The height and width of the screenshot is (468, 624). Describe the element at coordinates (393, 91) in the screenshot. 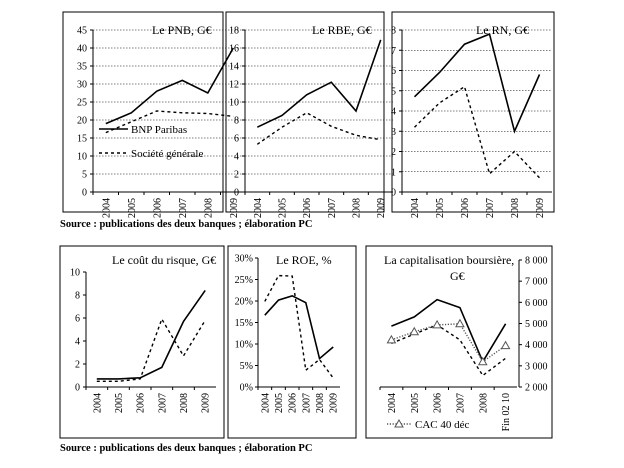

I see `y-tick-label: 5` at that location.